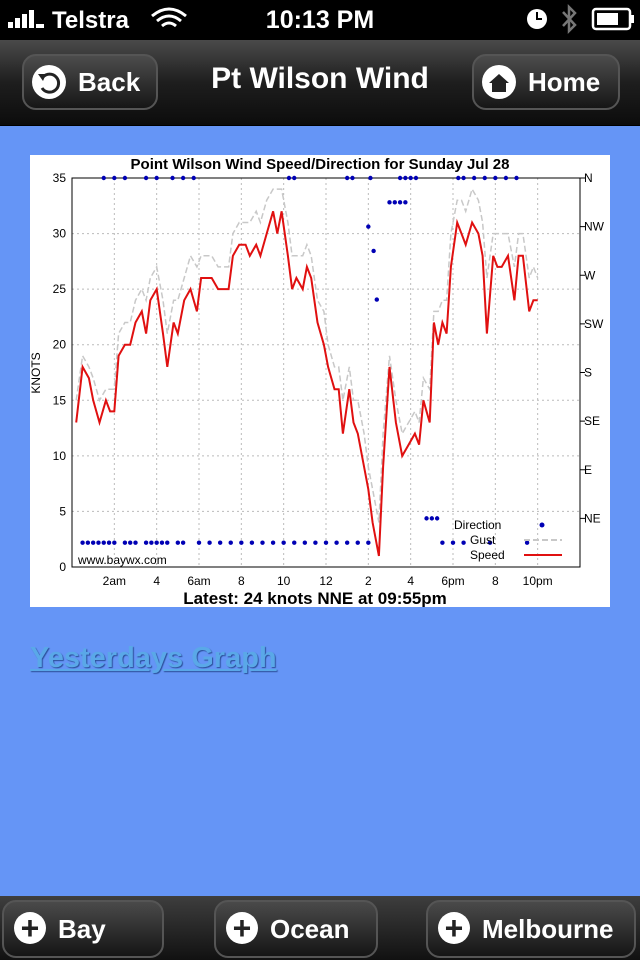 The width and height of the screenshot is (640, 960). What do you see at coordinates (477, 525) in the screenshot?
I see `legend-label: Direction` at bounding box center [477, 525].